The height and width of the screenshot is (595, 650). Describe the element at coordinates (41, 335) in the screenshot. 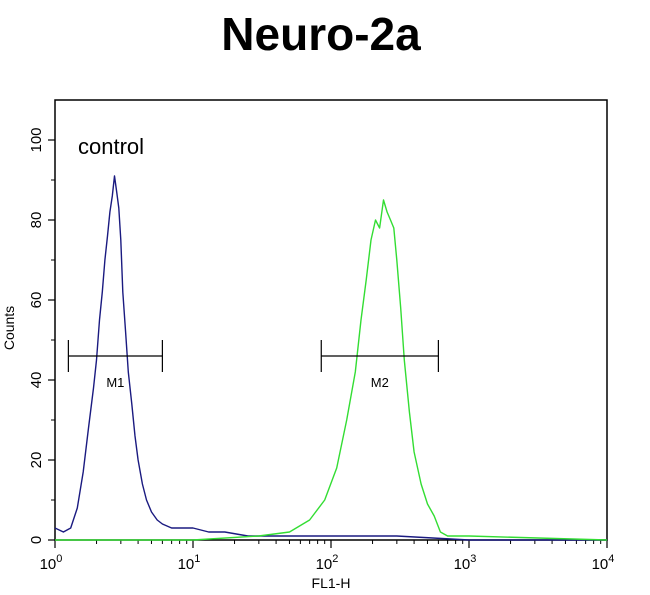

I see `y-axis-ticks: 0 20 40 60 80 100` at that location.